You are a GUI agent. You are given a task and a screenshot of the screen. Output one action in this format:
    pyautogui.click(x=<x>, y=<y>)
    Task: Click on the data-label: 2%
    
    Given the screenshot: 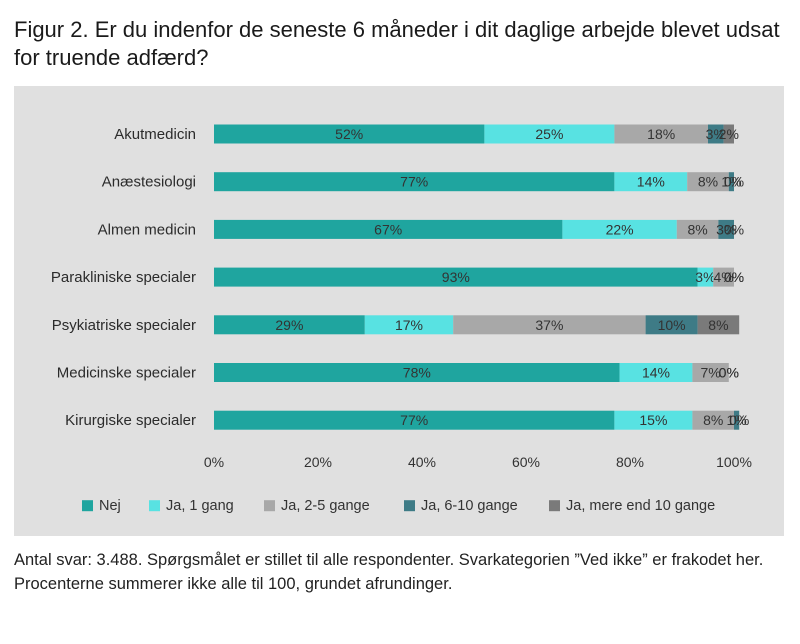 What is the action you would take?
    pyautogui.click(x=729, y=134)
    